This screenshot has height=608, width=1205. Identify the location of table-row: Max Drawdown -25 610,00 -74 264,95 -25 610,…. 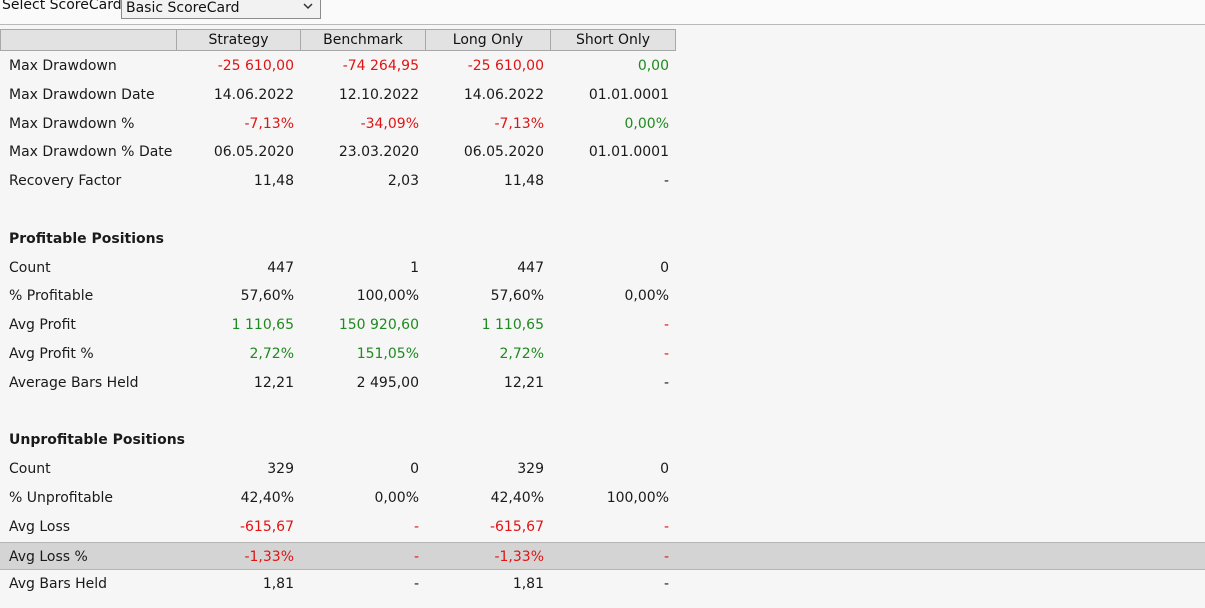
(602, 66).